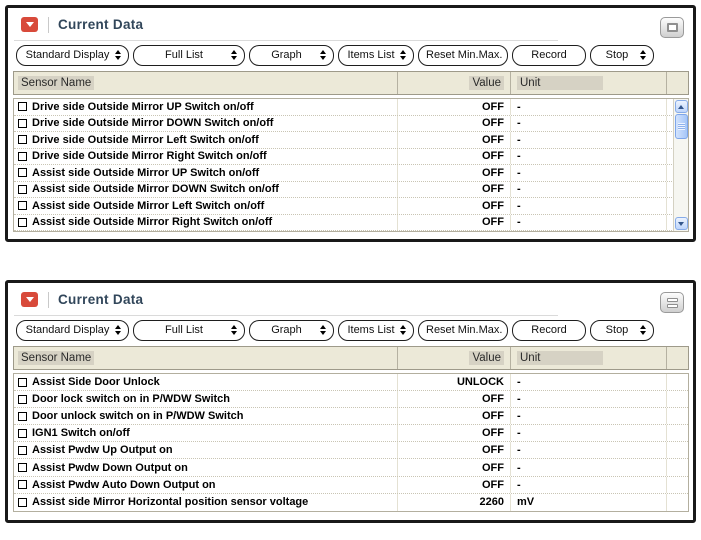  Describe the element at coordinates (205, 382) in the screenshot. I see `sensor-name-cell: Assist Side Door Unlock` at that location.